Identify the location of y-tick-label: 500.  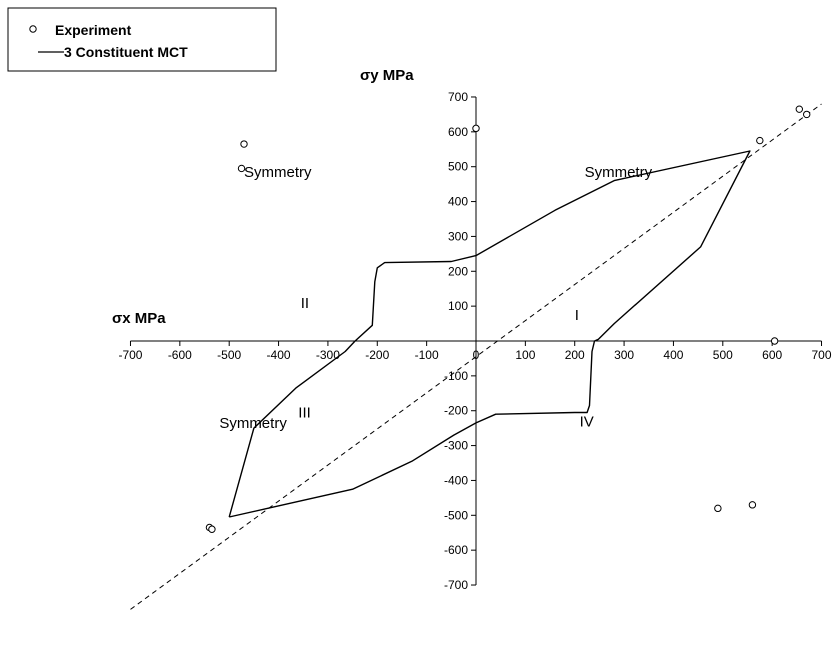
(458, 167).